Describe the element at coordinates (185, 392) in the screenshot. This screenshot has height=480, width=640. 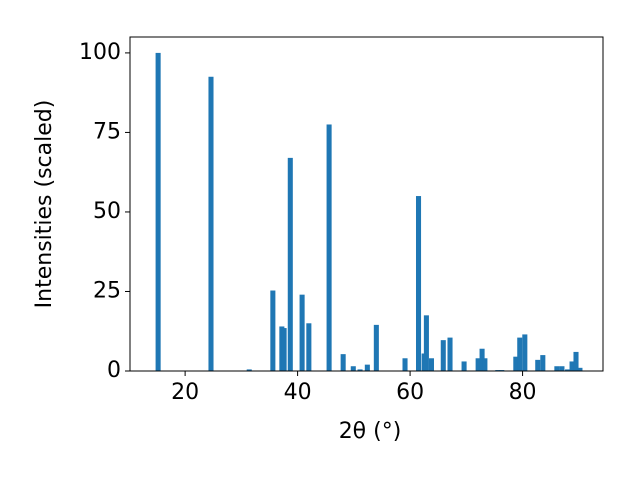
I see `x-tick-label: 20` at that location.